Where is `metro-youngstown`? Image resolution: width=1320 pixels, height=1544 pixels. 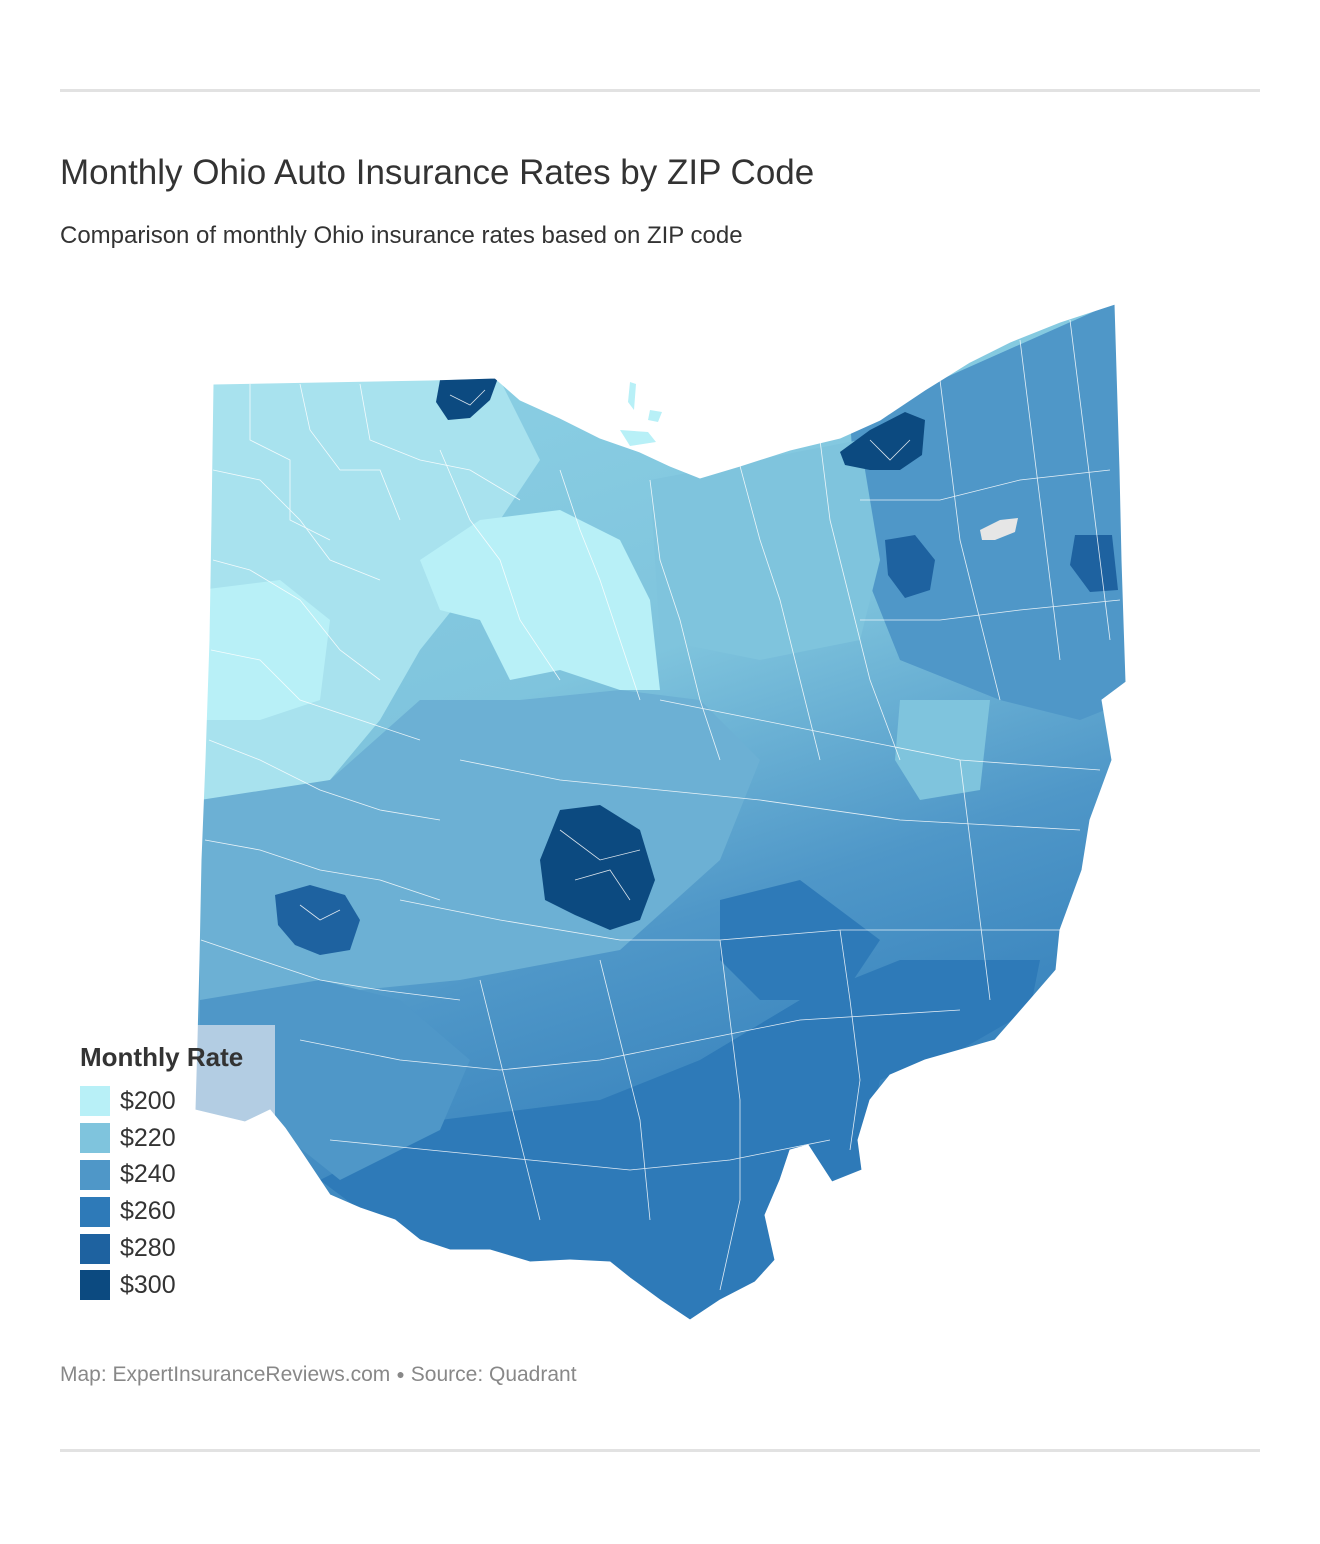 metro-youngstown is located at coordinates (1094, 563).